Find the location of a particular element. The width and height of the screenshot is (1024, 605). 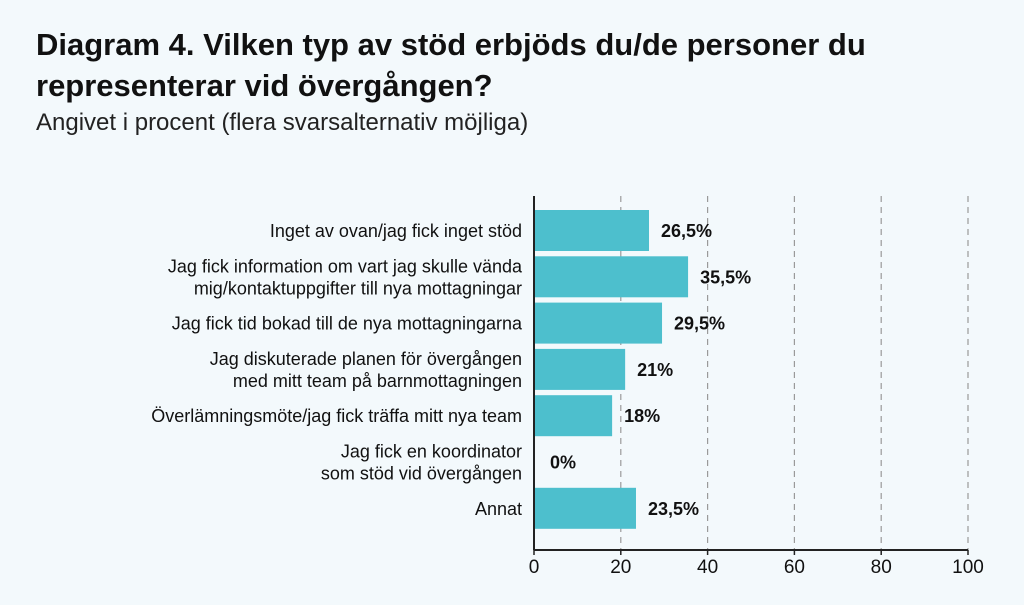

x-tick-label-20: 20 is located at coordinates (620, 567).